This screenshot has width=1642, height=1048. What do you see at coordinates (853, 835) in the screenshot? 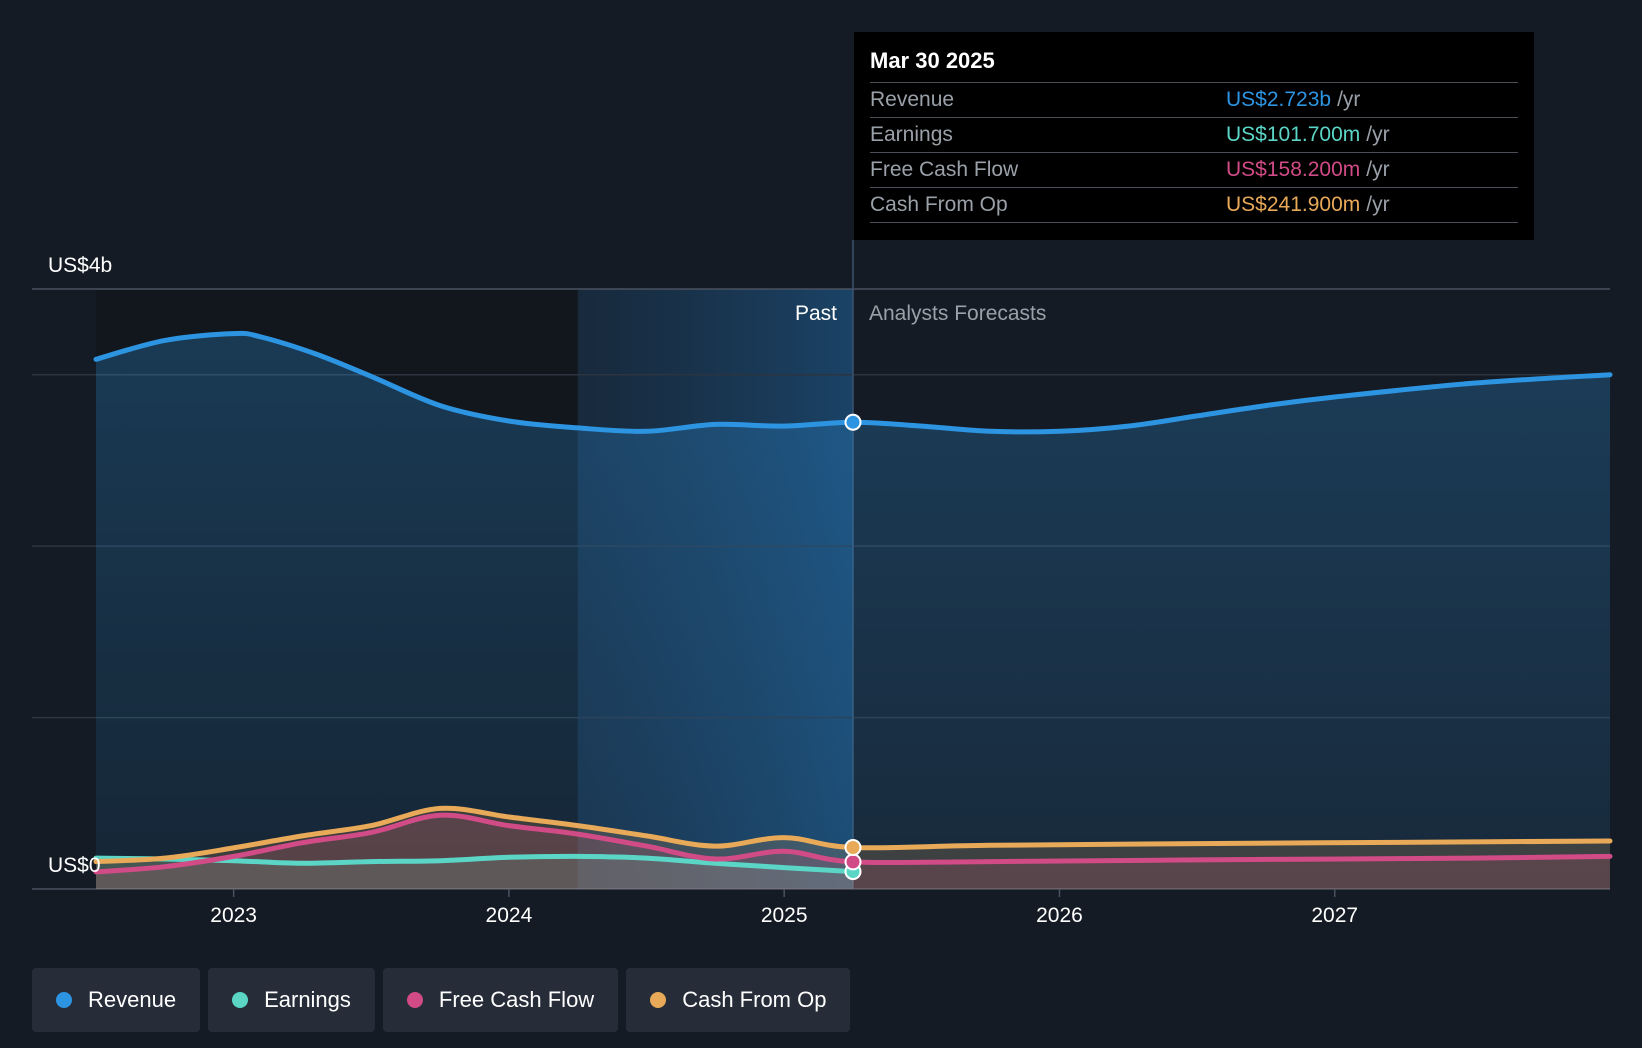
I see `series-line-cash-from-op` at bounding box center [853, 835].